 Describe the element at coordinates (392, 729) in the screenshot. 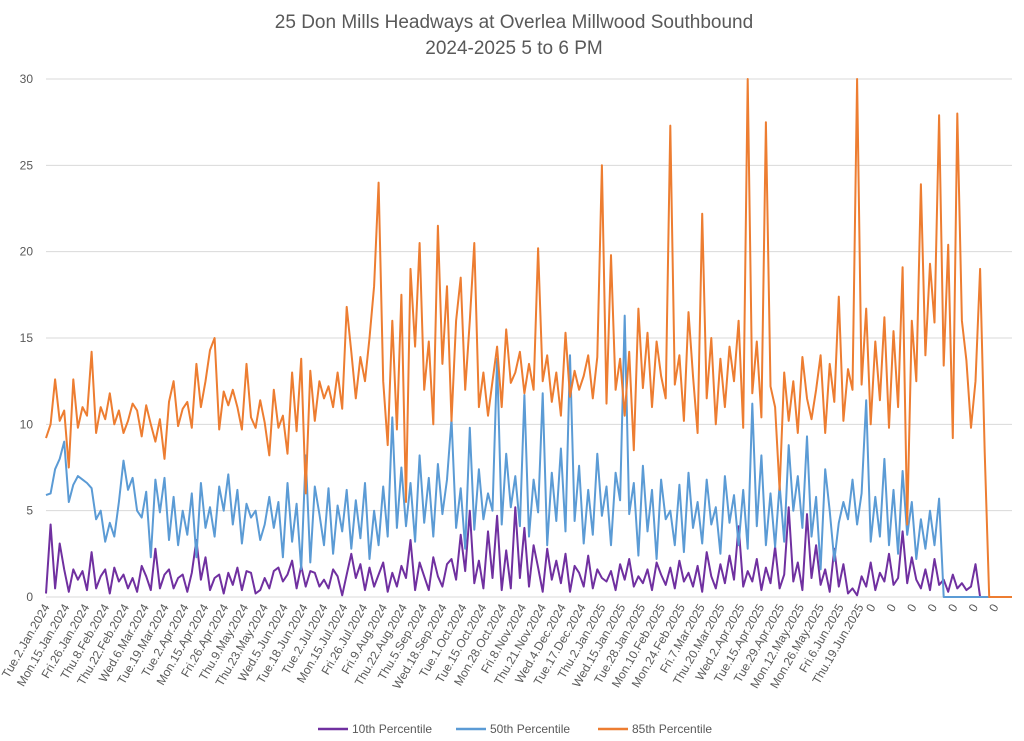

I see `legend-label: 10th Percentile` at that location.